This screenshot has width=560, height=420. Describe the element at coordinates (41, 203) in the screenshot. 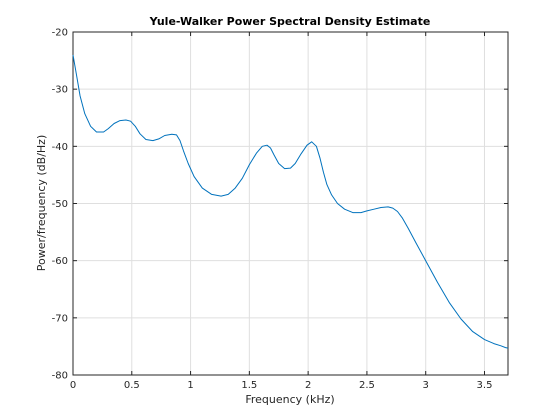

I see `y-axis-label: Power/frequency (dB/Hz)` at that location.